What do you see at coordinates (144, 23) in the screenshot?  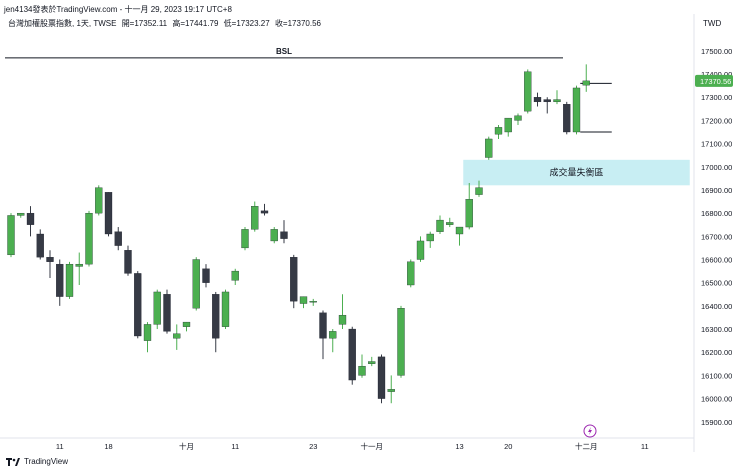 I see `ohlc-open: 開=17352.11` at bounding box center [144, 23].